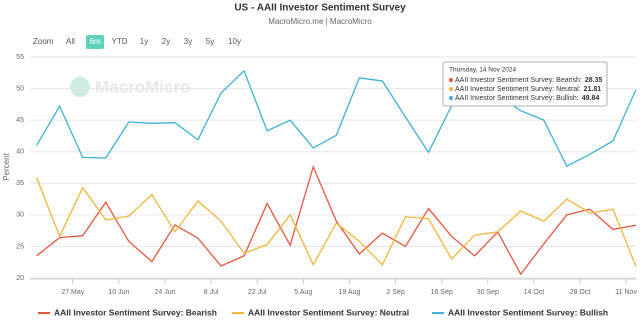  What do you see at coordinates (118, 292) in the screenshot?
I see `x-tick-label: 10 Jun` at bounding box center [118, 292].